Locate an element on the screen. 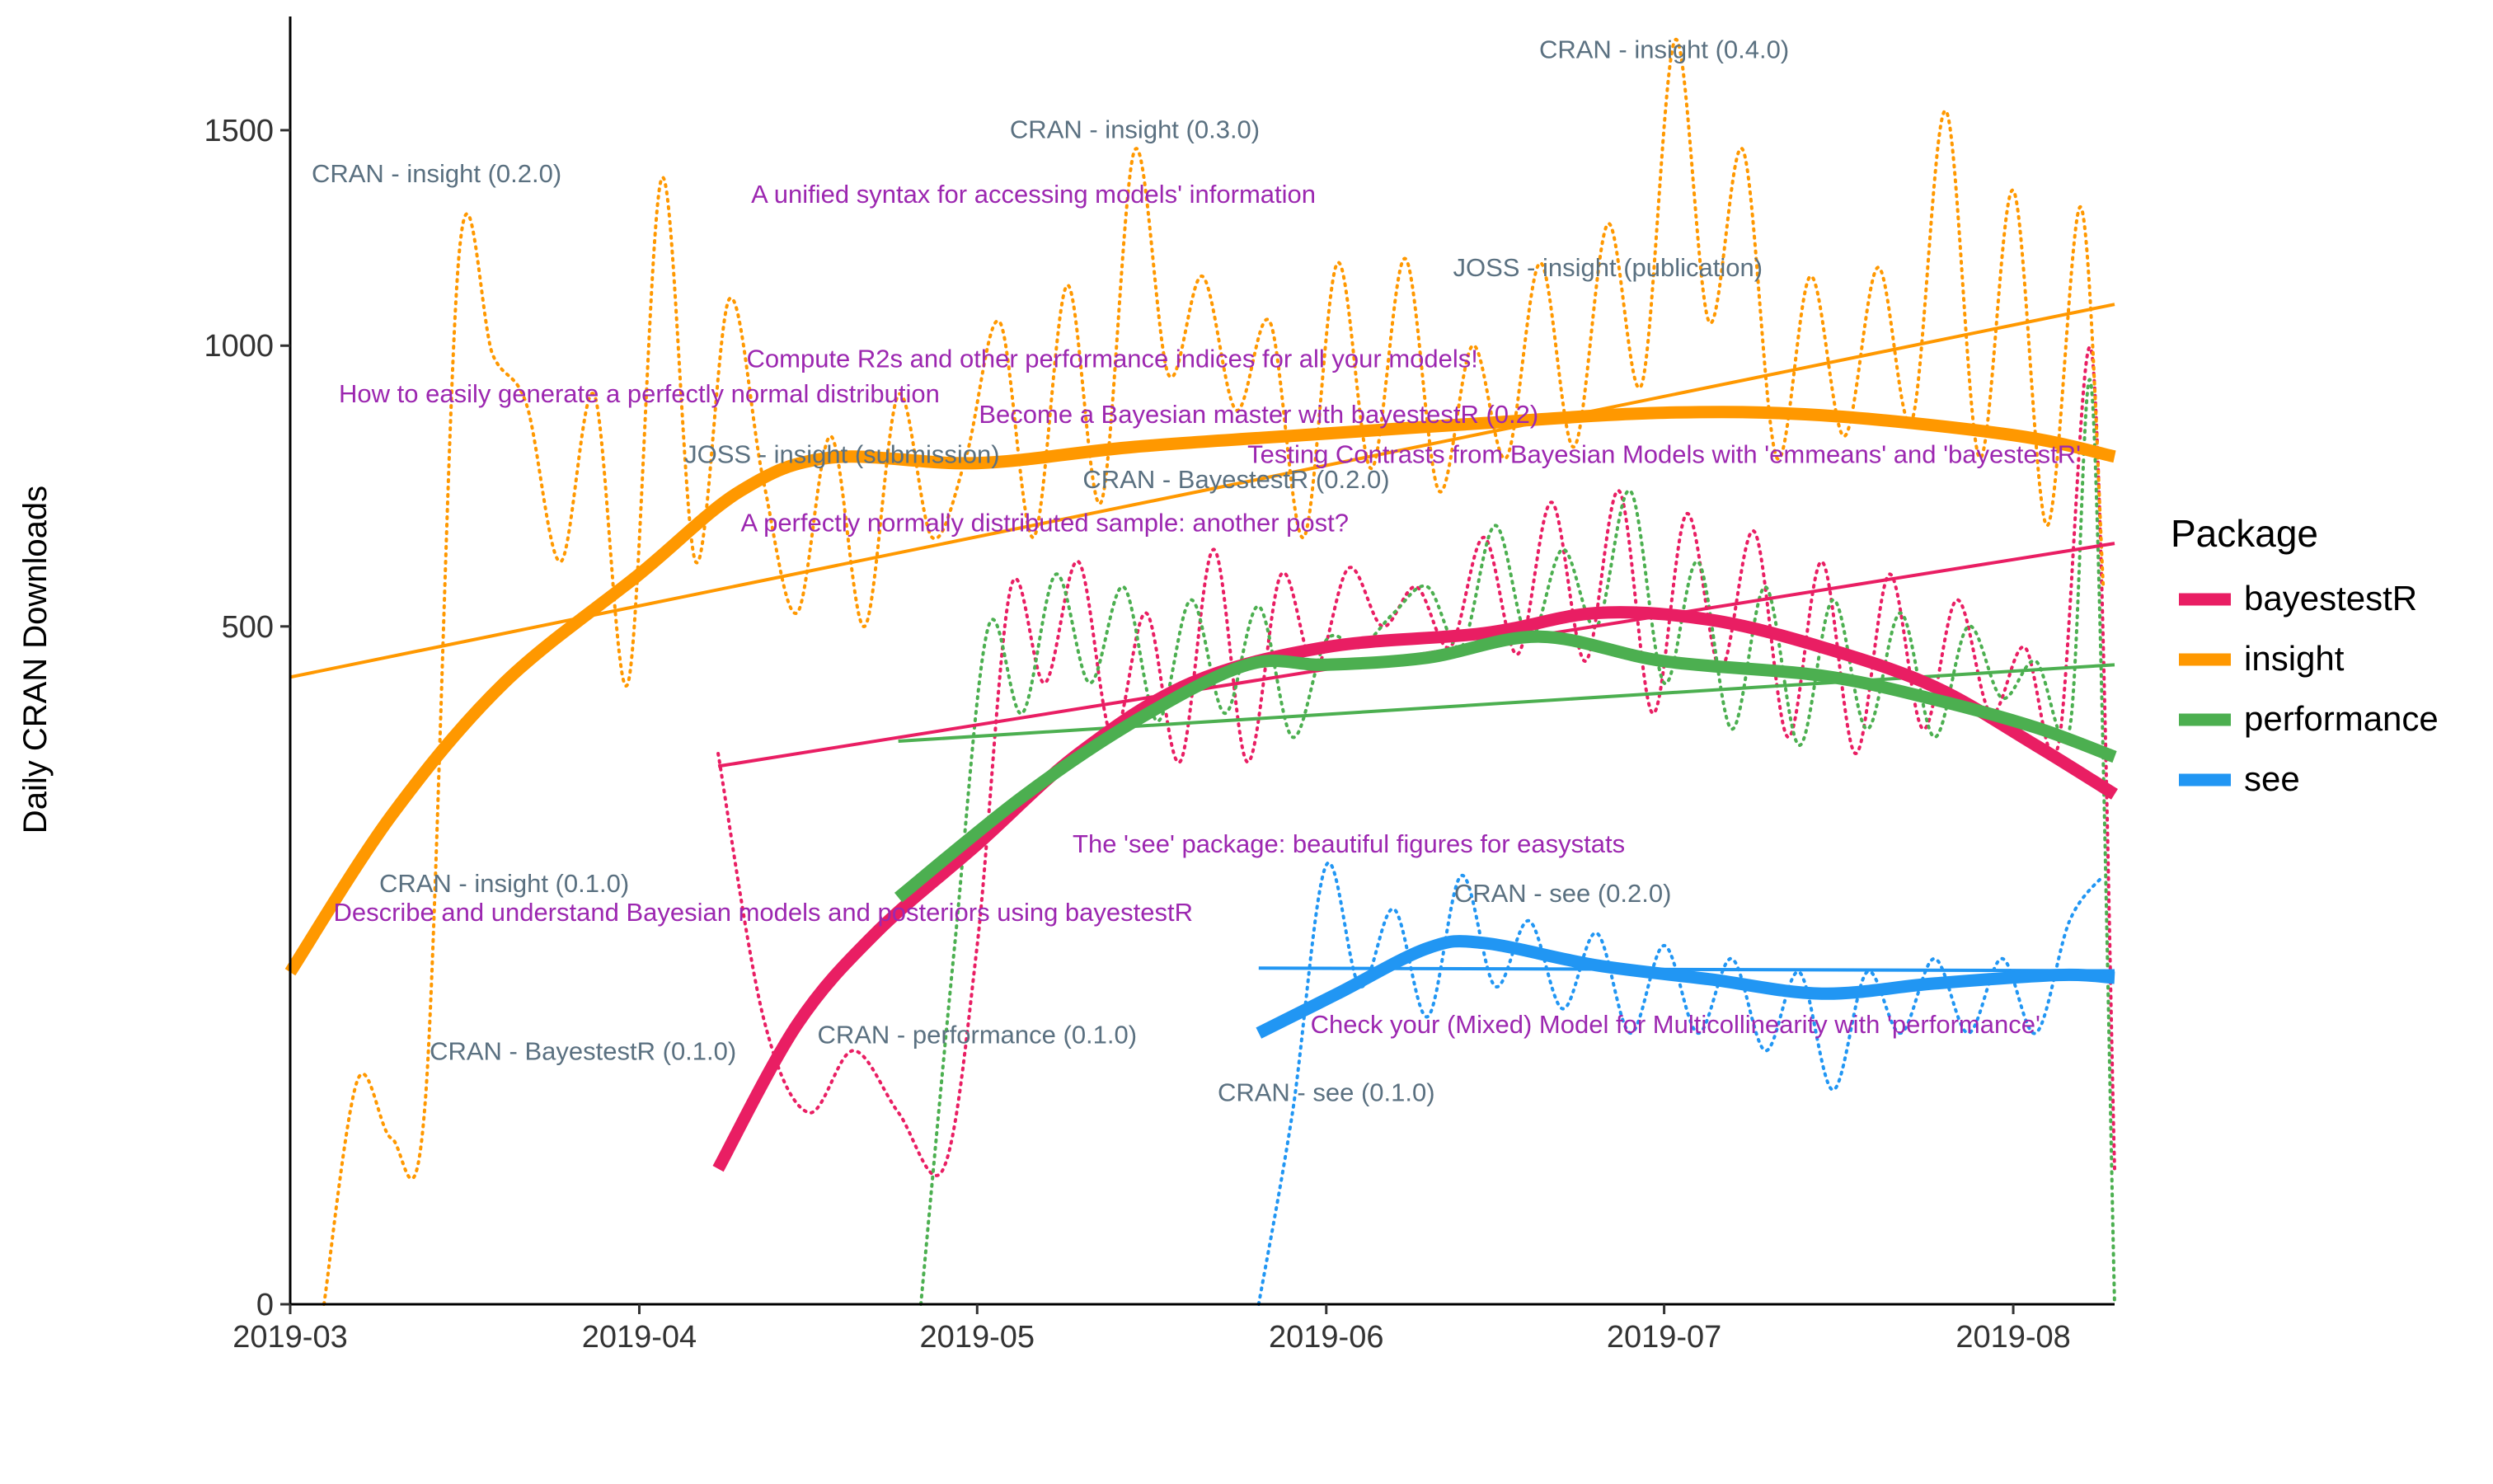 This screenshot has height=1484, width=2493. legend-label-bayestestr: bayestestR is located at coordinates (2330, 598).